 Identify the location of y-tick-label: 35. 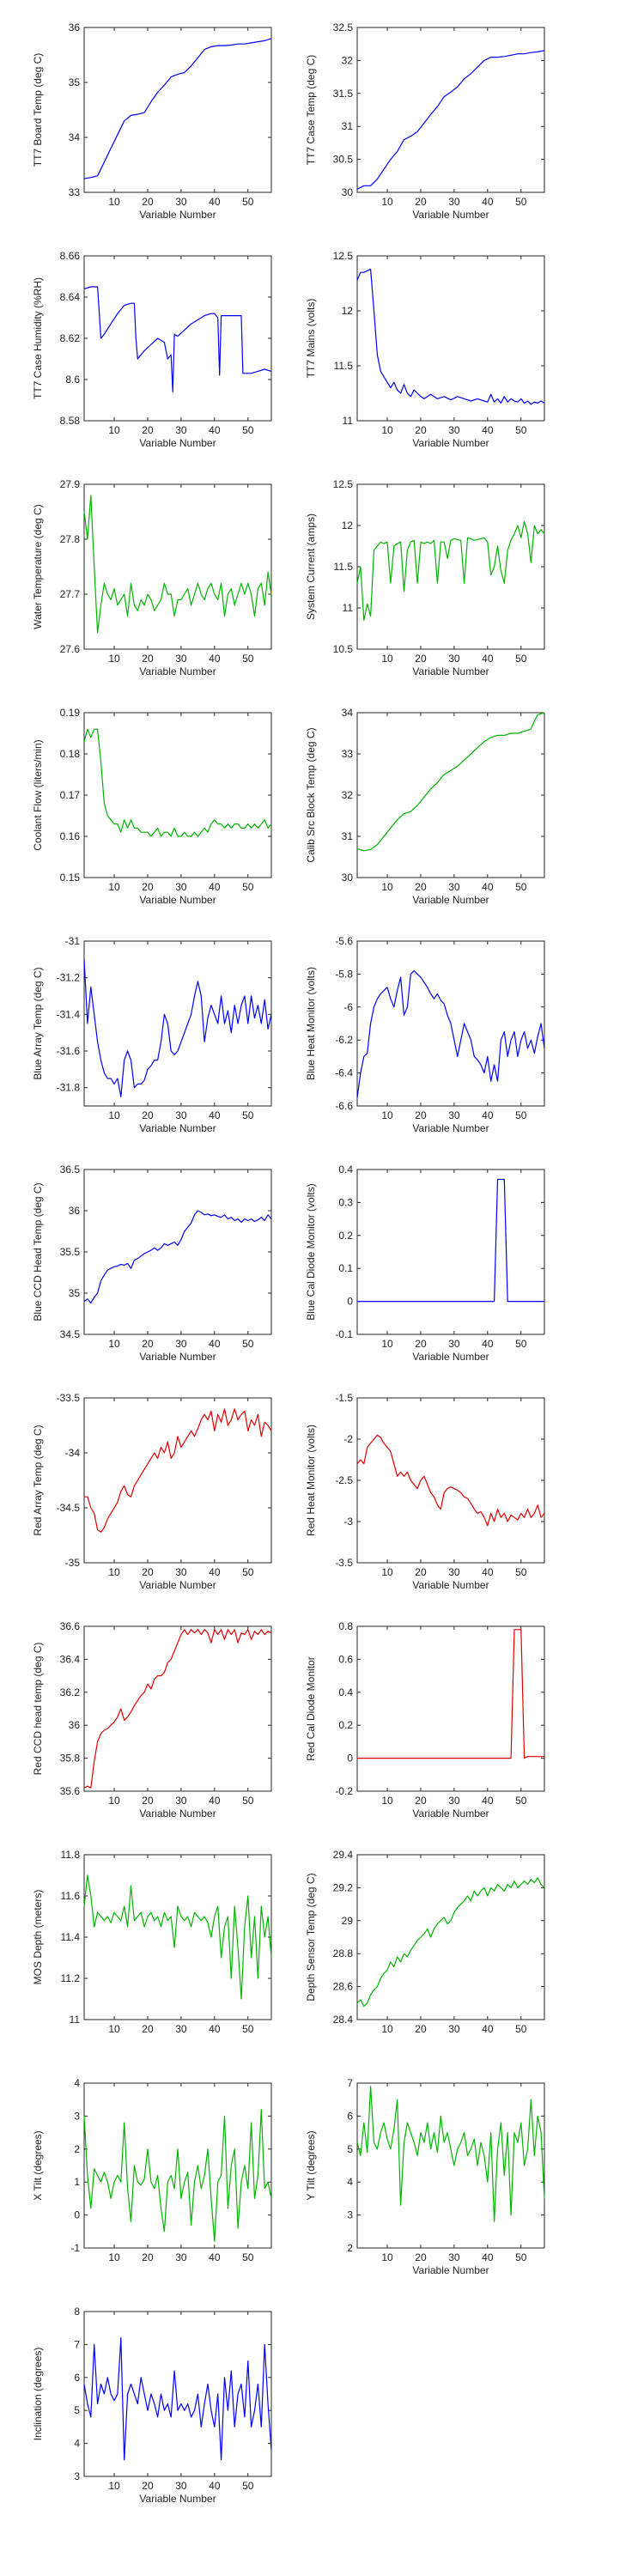
(75, 82).